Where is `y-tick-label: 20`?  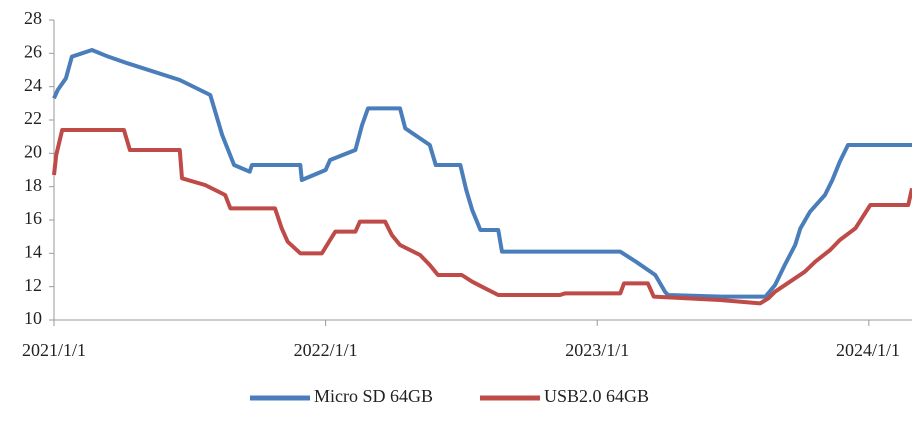 y-tick-label: 20 is located at coordinates (33, 151).